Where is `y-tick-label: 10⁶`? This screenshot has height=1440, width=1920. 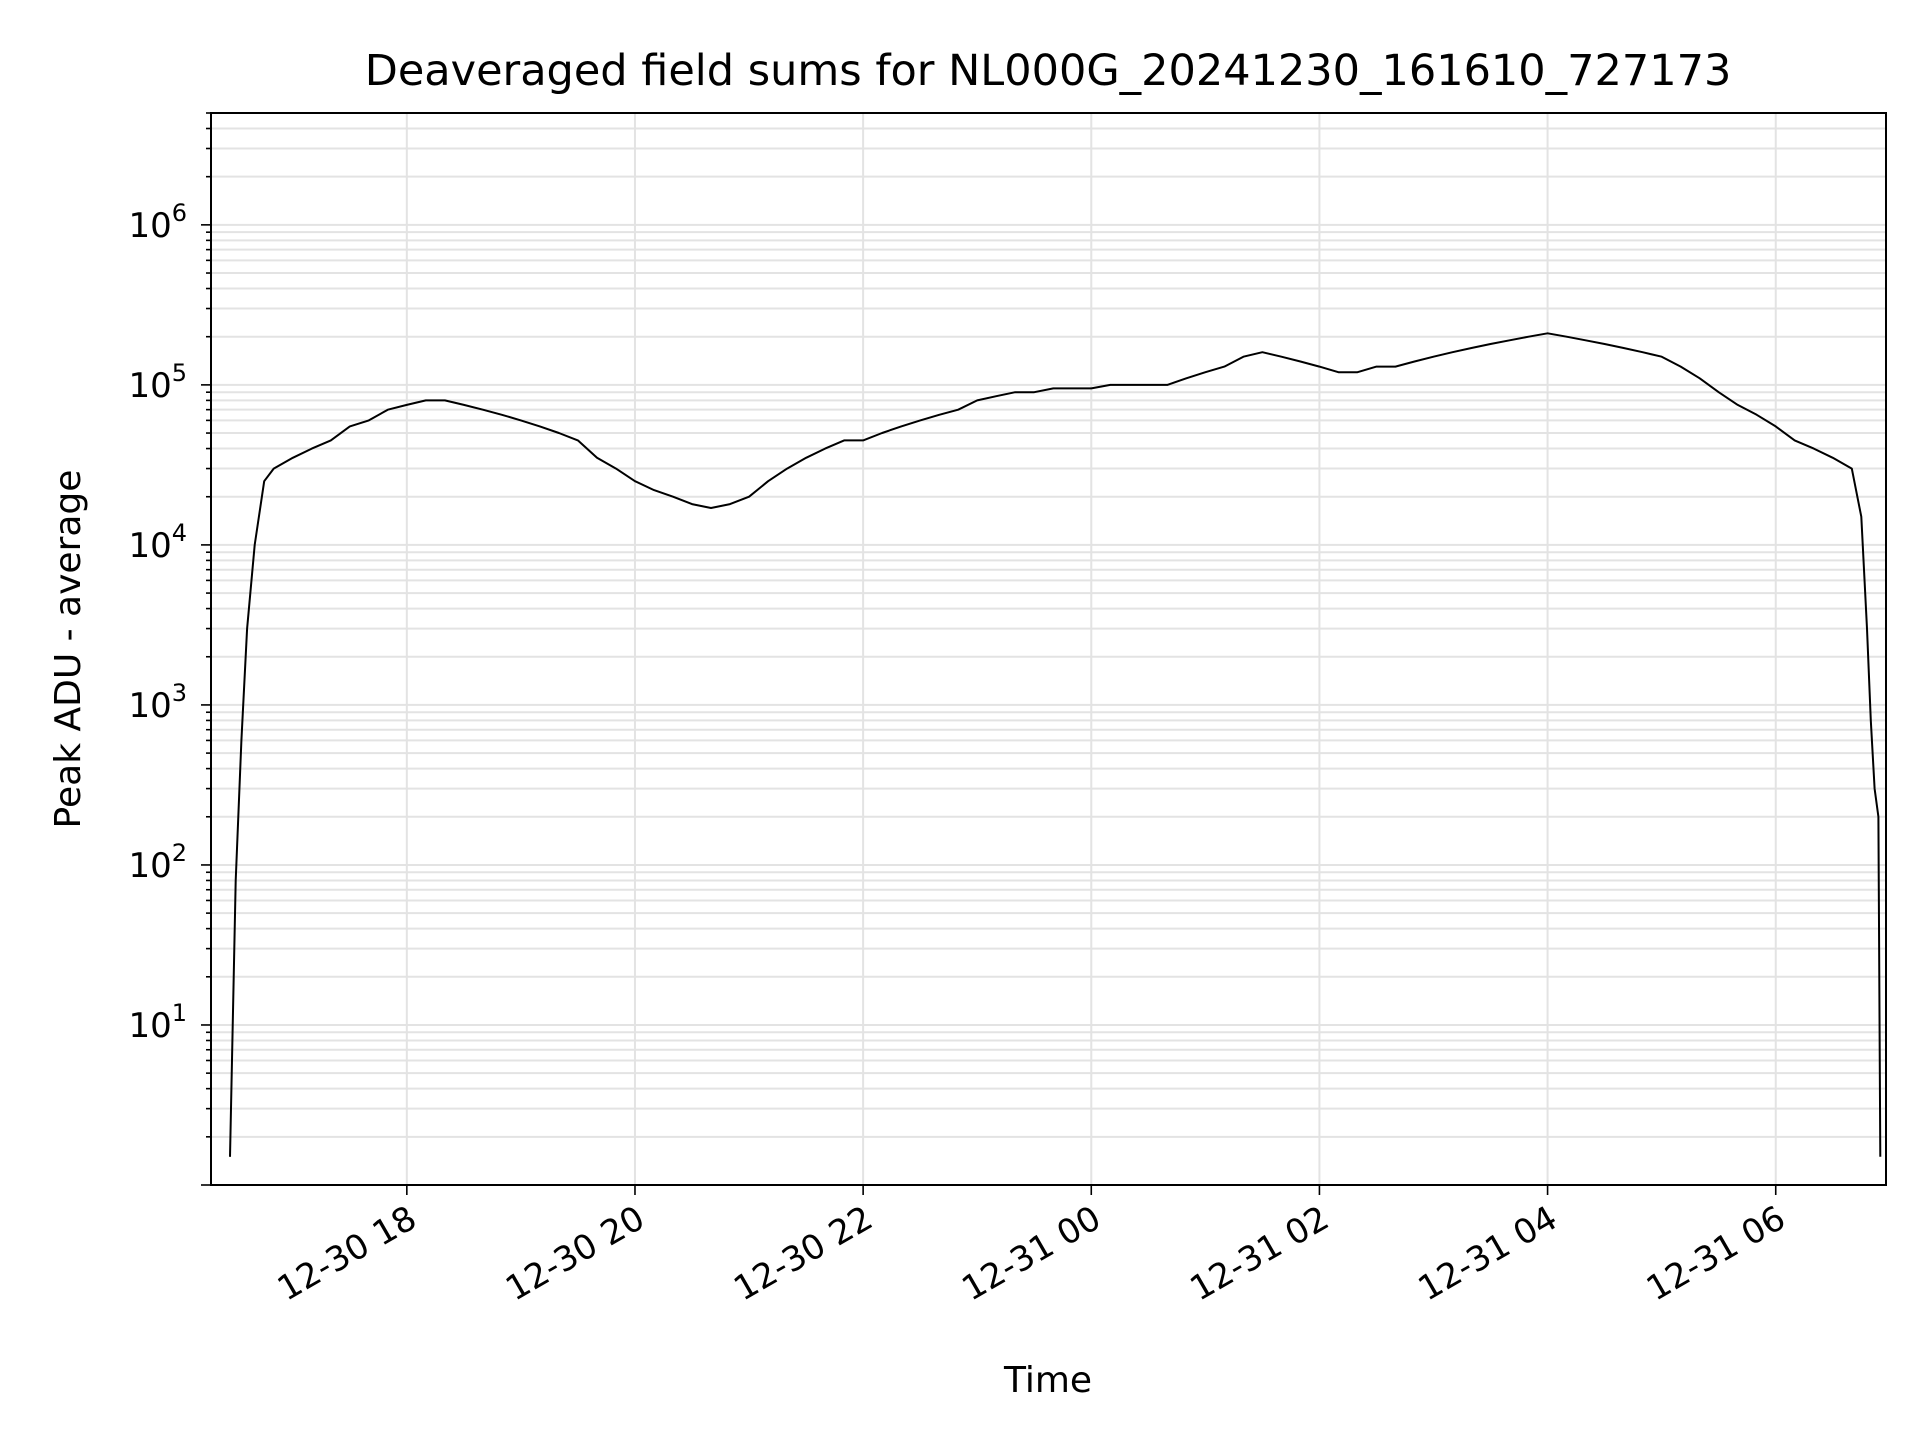
y-tick-label: 10⁶ is located at coordinates (157, 222).